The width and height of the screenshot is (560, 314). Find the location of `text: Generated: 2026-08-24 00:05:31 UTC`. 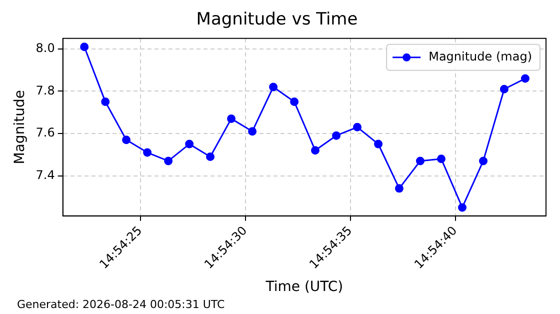

text: Generated: 2026-08-24 00:05:31 UTC is located at coordinates (121, 304).